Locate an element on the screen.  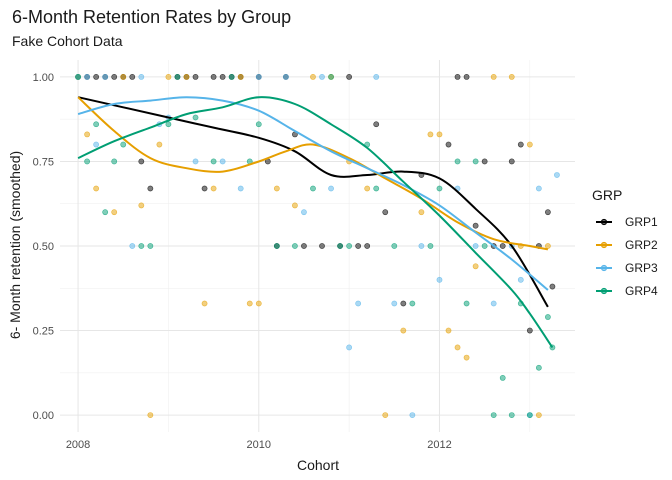
legend-label-grp1: GRP1 is located at coordinates (641, 222).